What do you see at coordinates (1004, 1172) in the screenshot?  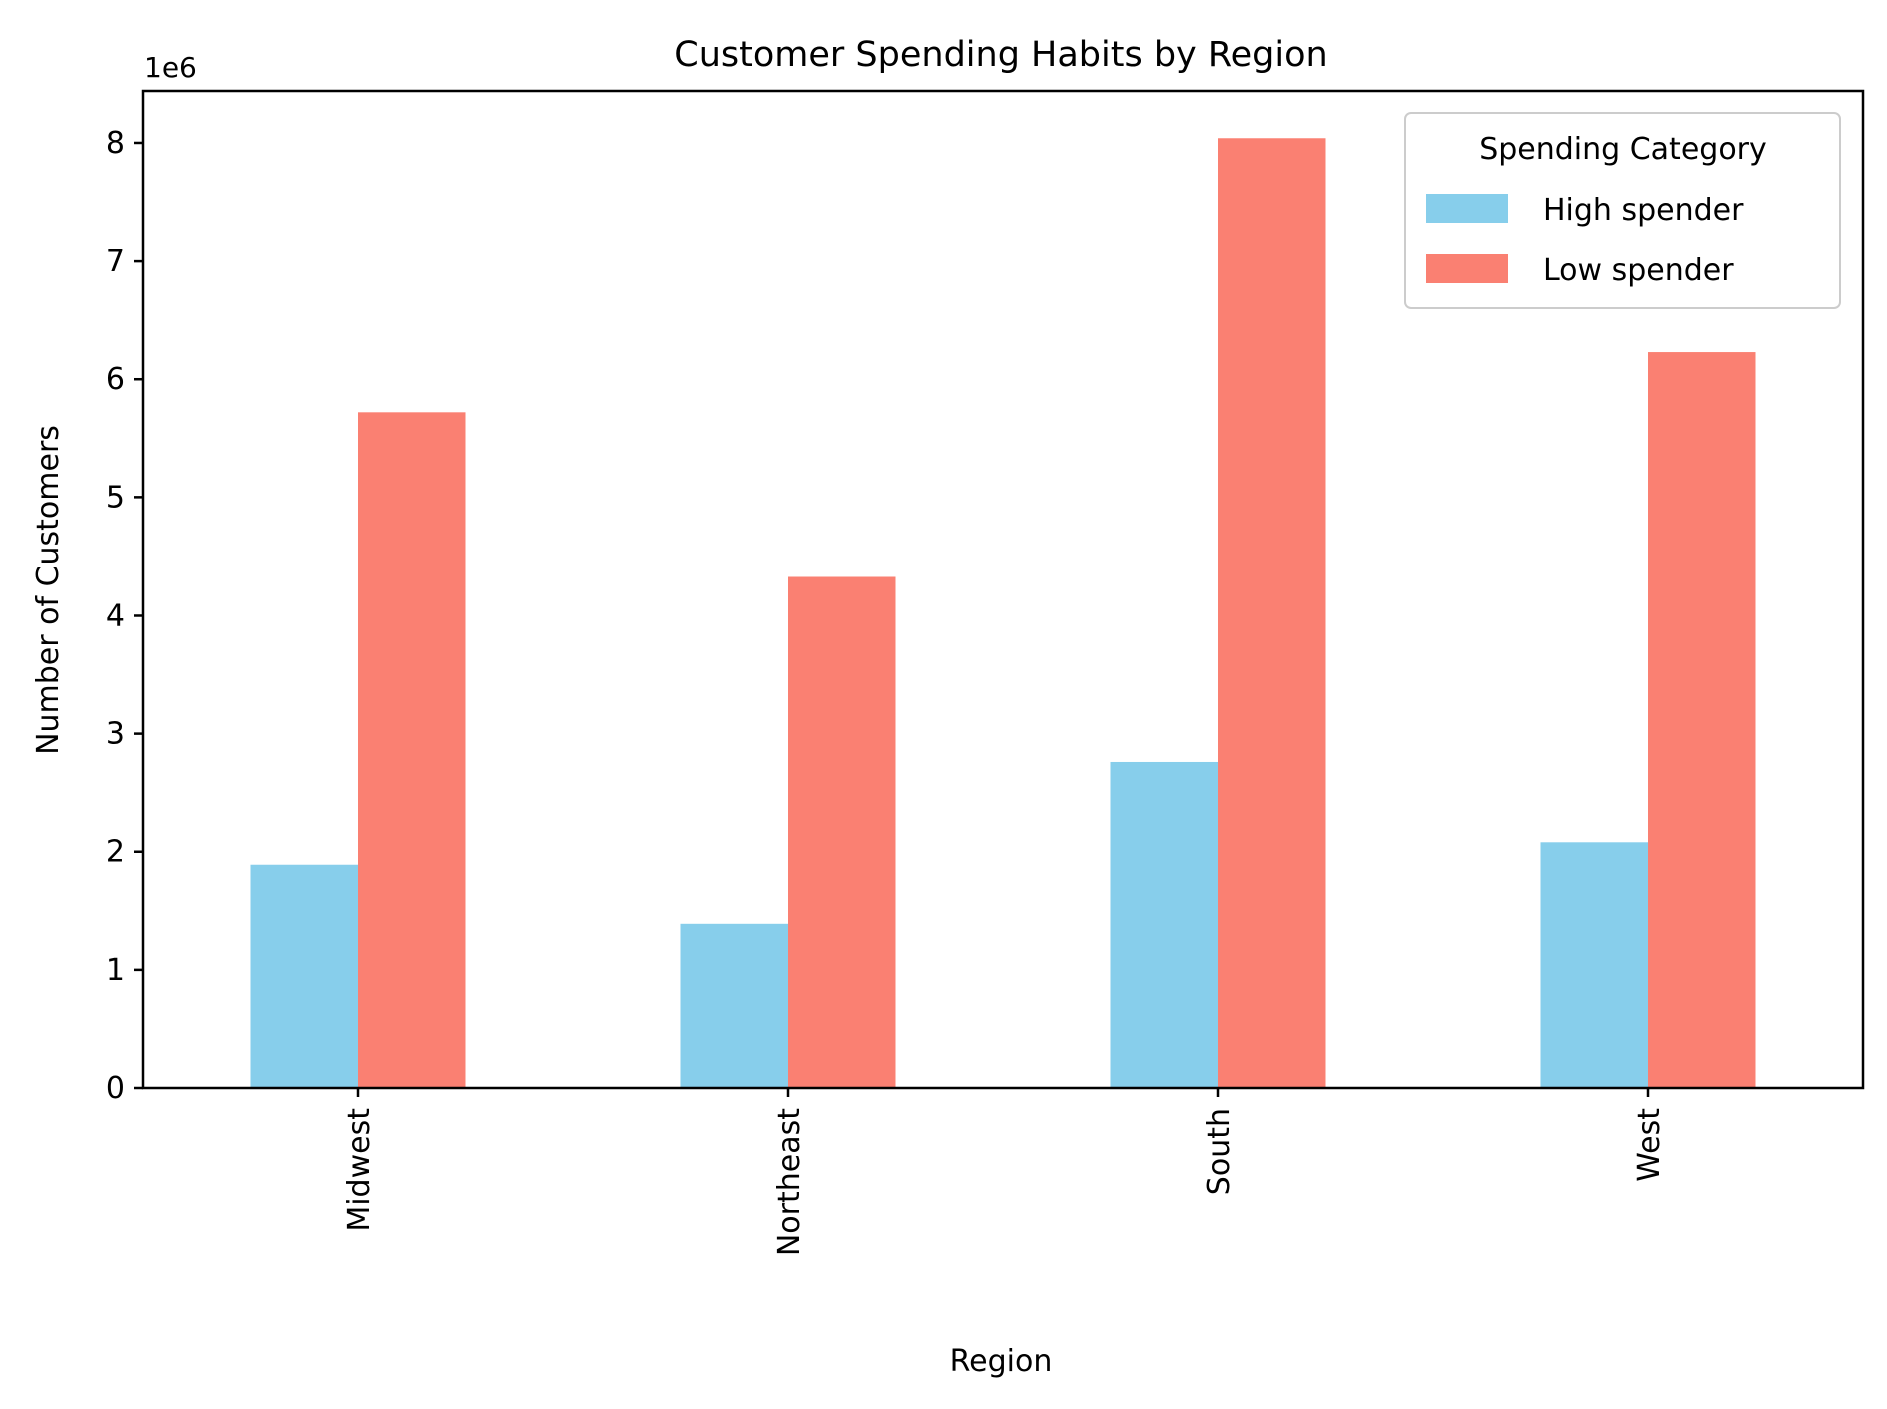 I see `x-axis-ticks: Midwest Northeast South West` at bounding box center [1004, 1172].